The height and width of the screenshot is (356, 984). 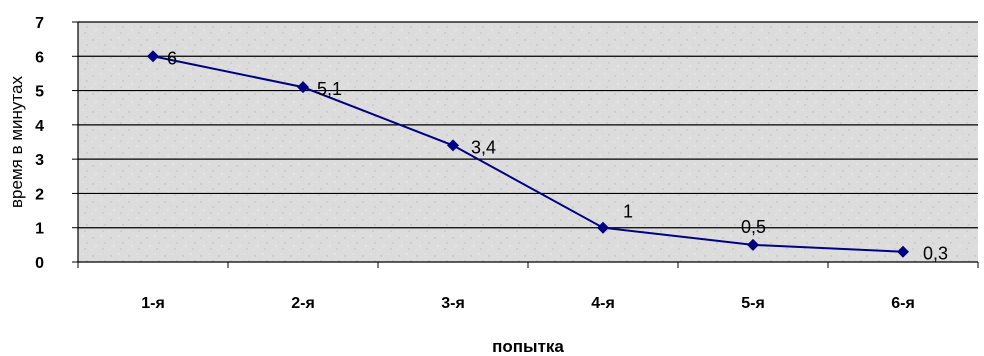 I want to click on y-tick-label: 0, so click(x=39, y=263).